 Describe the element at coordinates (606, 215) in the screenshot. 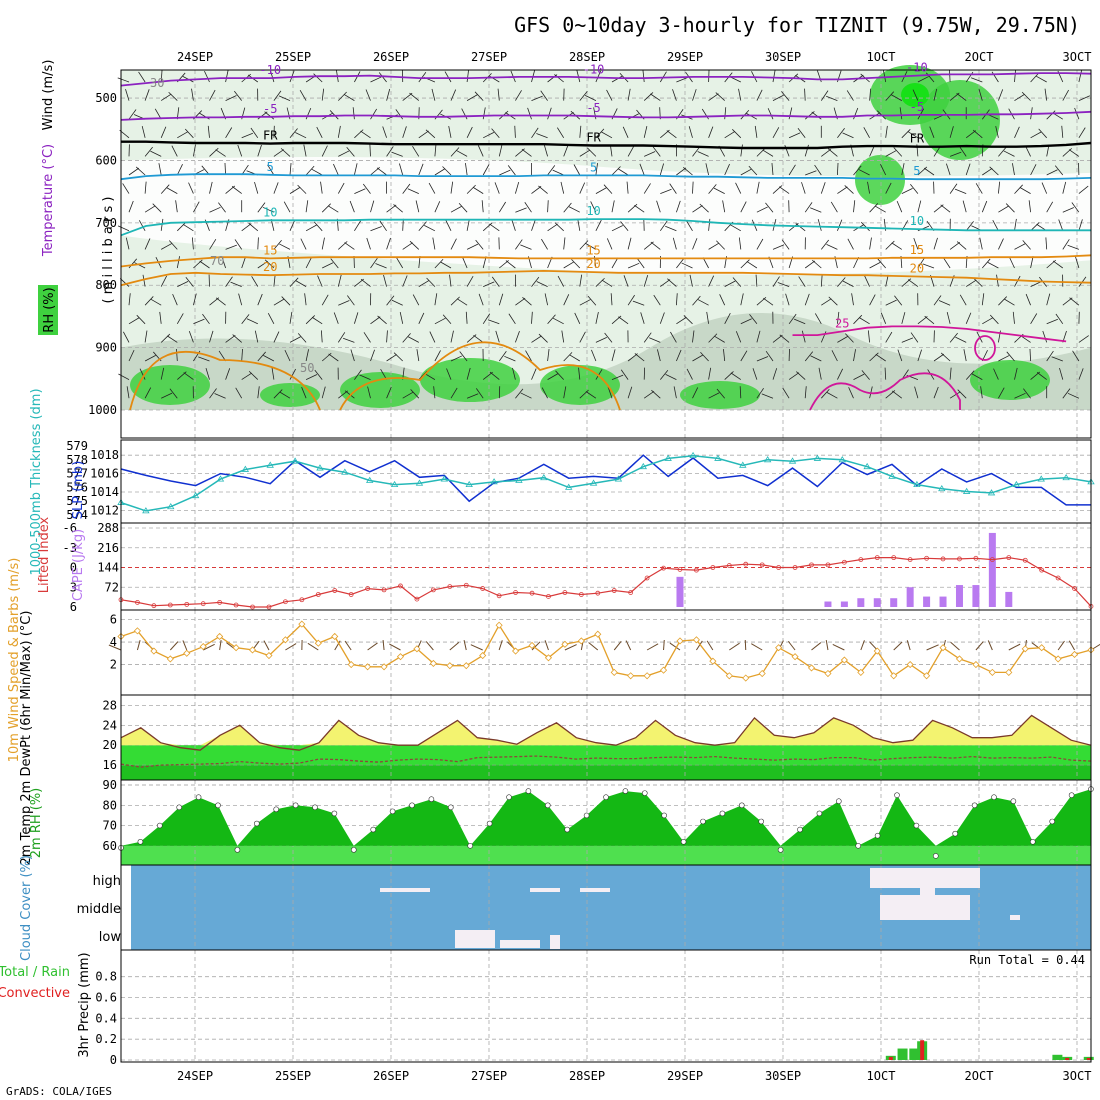

I see `dry-band` at that location.